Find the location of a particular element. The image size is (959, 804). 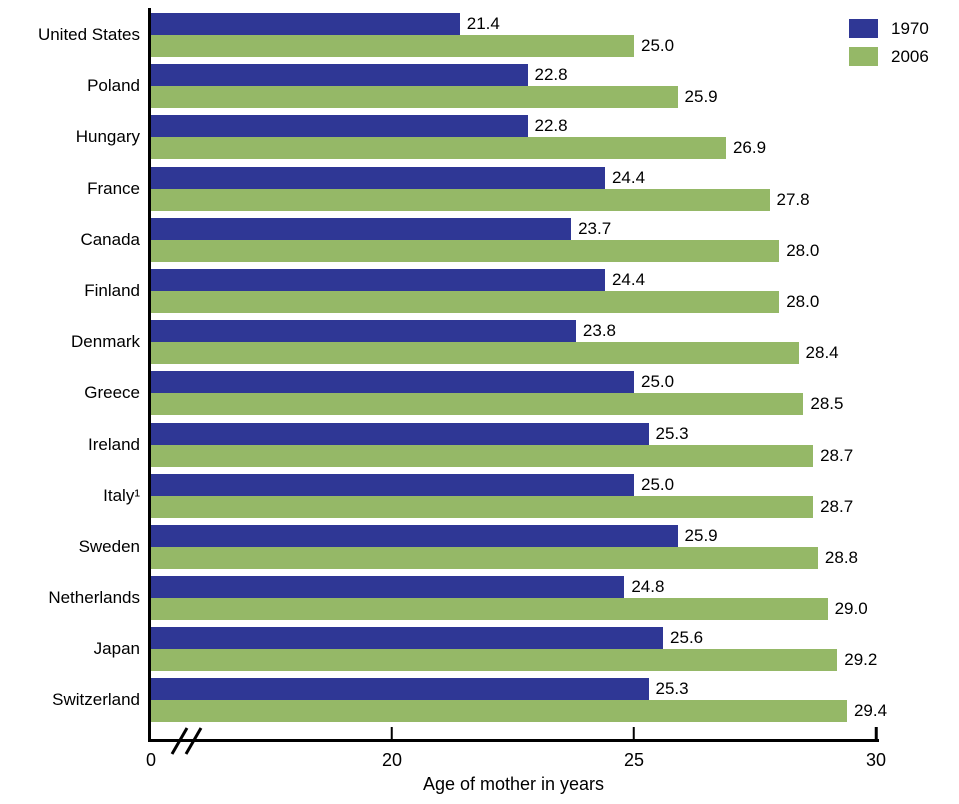

value-label-1970: 25.9 is located at coordinates (701, 535).